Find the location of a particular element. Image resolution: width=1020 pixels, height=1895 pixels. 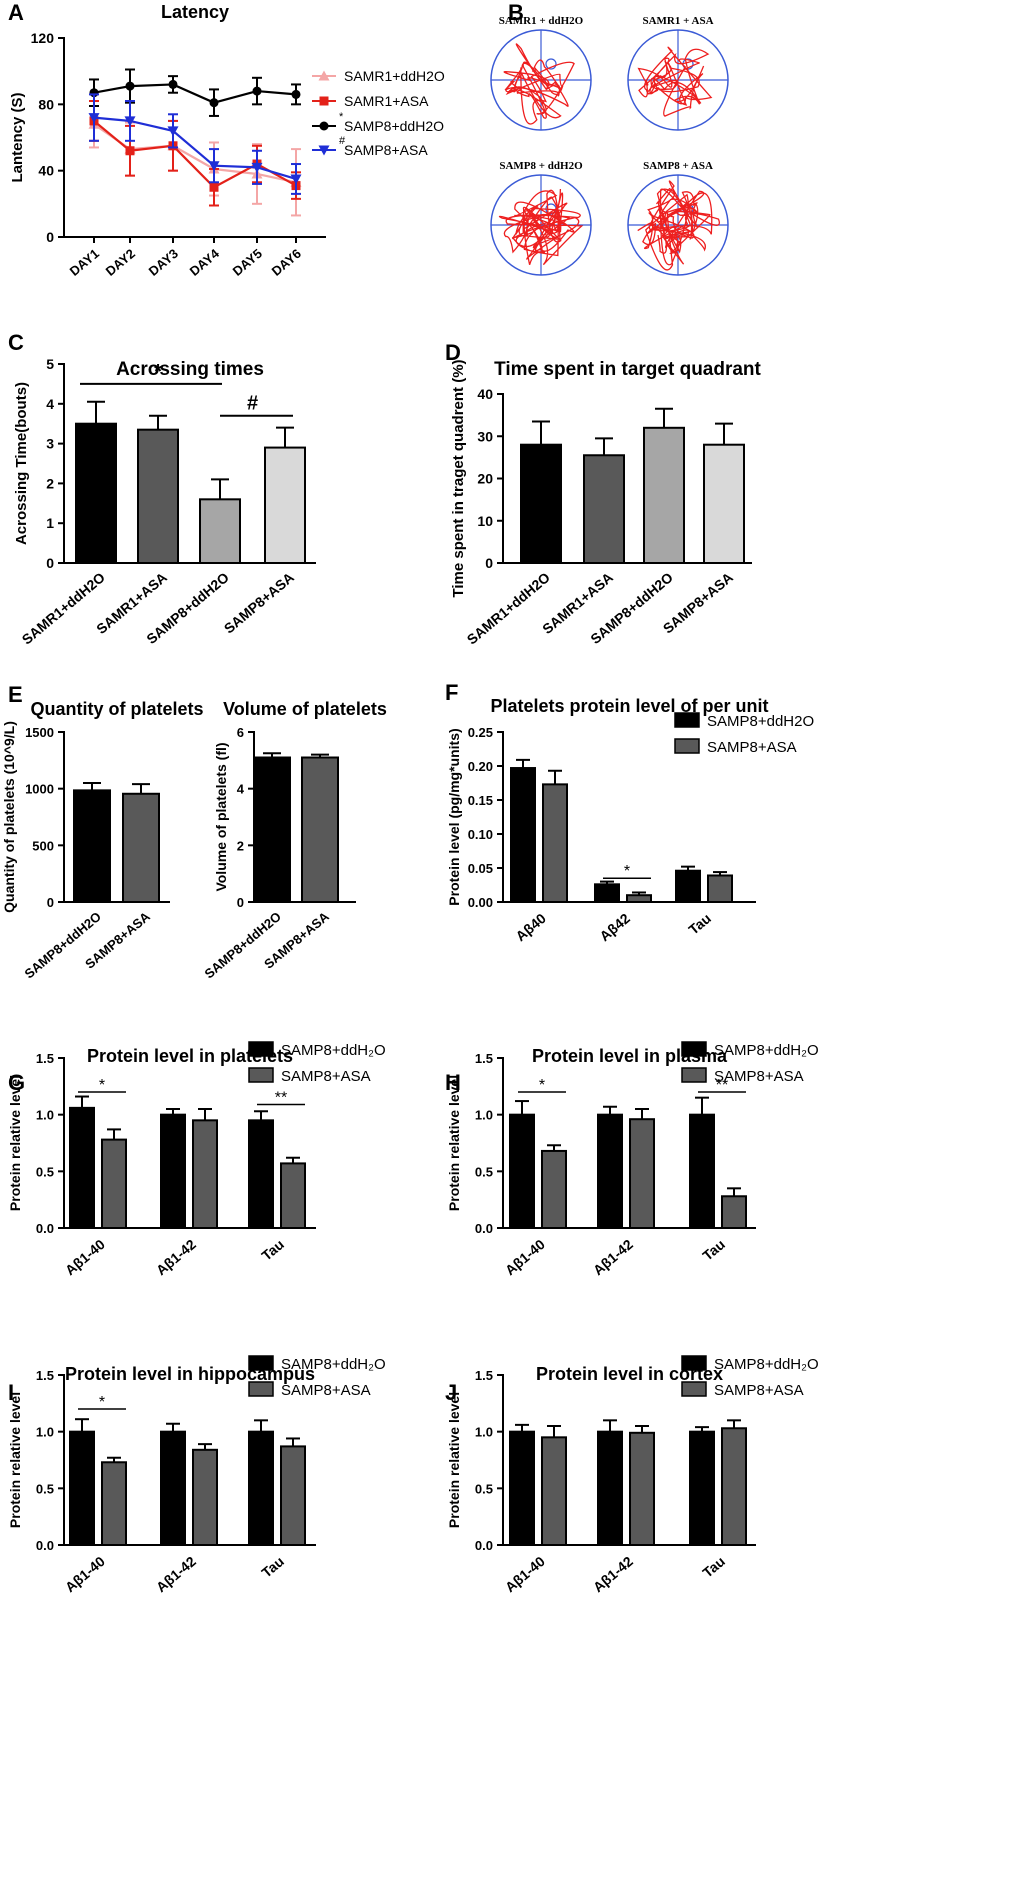

y-tick-label: 0.5 is located at coordinates (484, 1488).